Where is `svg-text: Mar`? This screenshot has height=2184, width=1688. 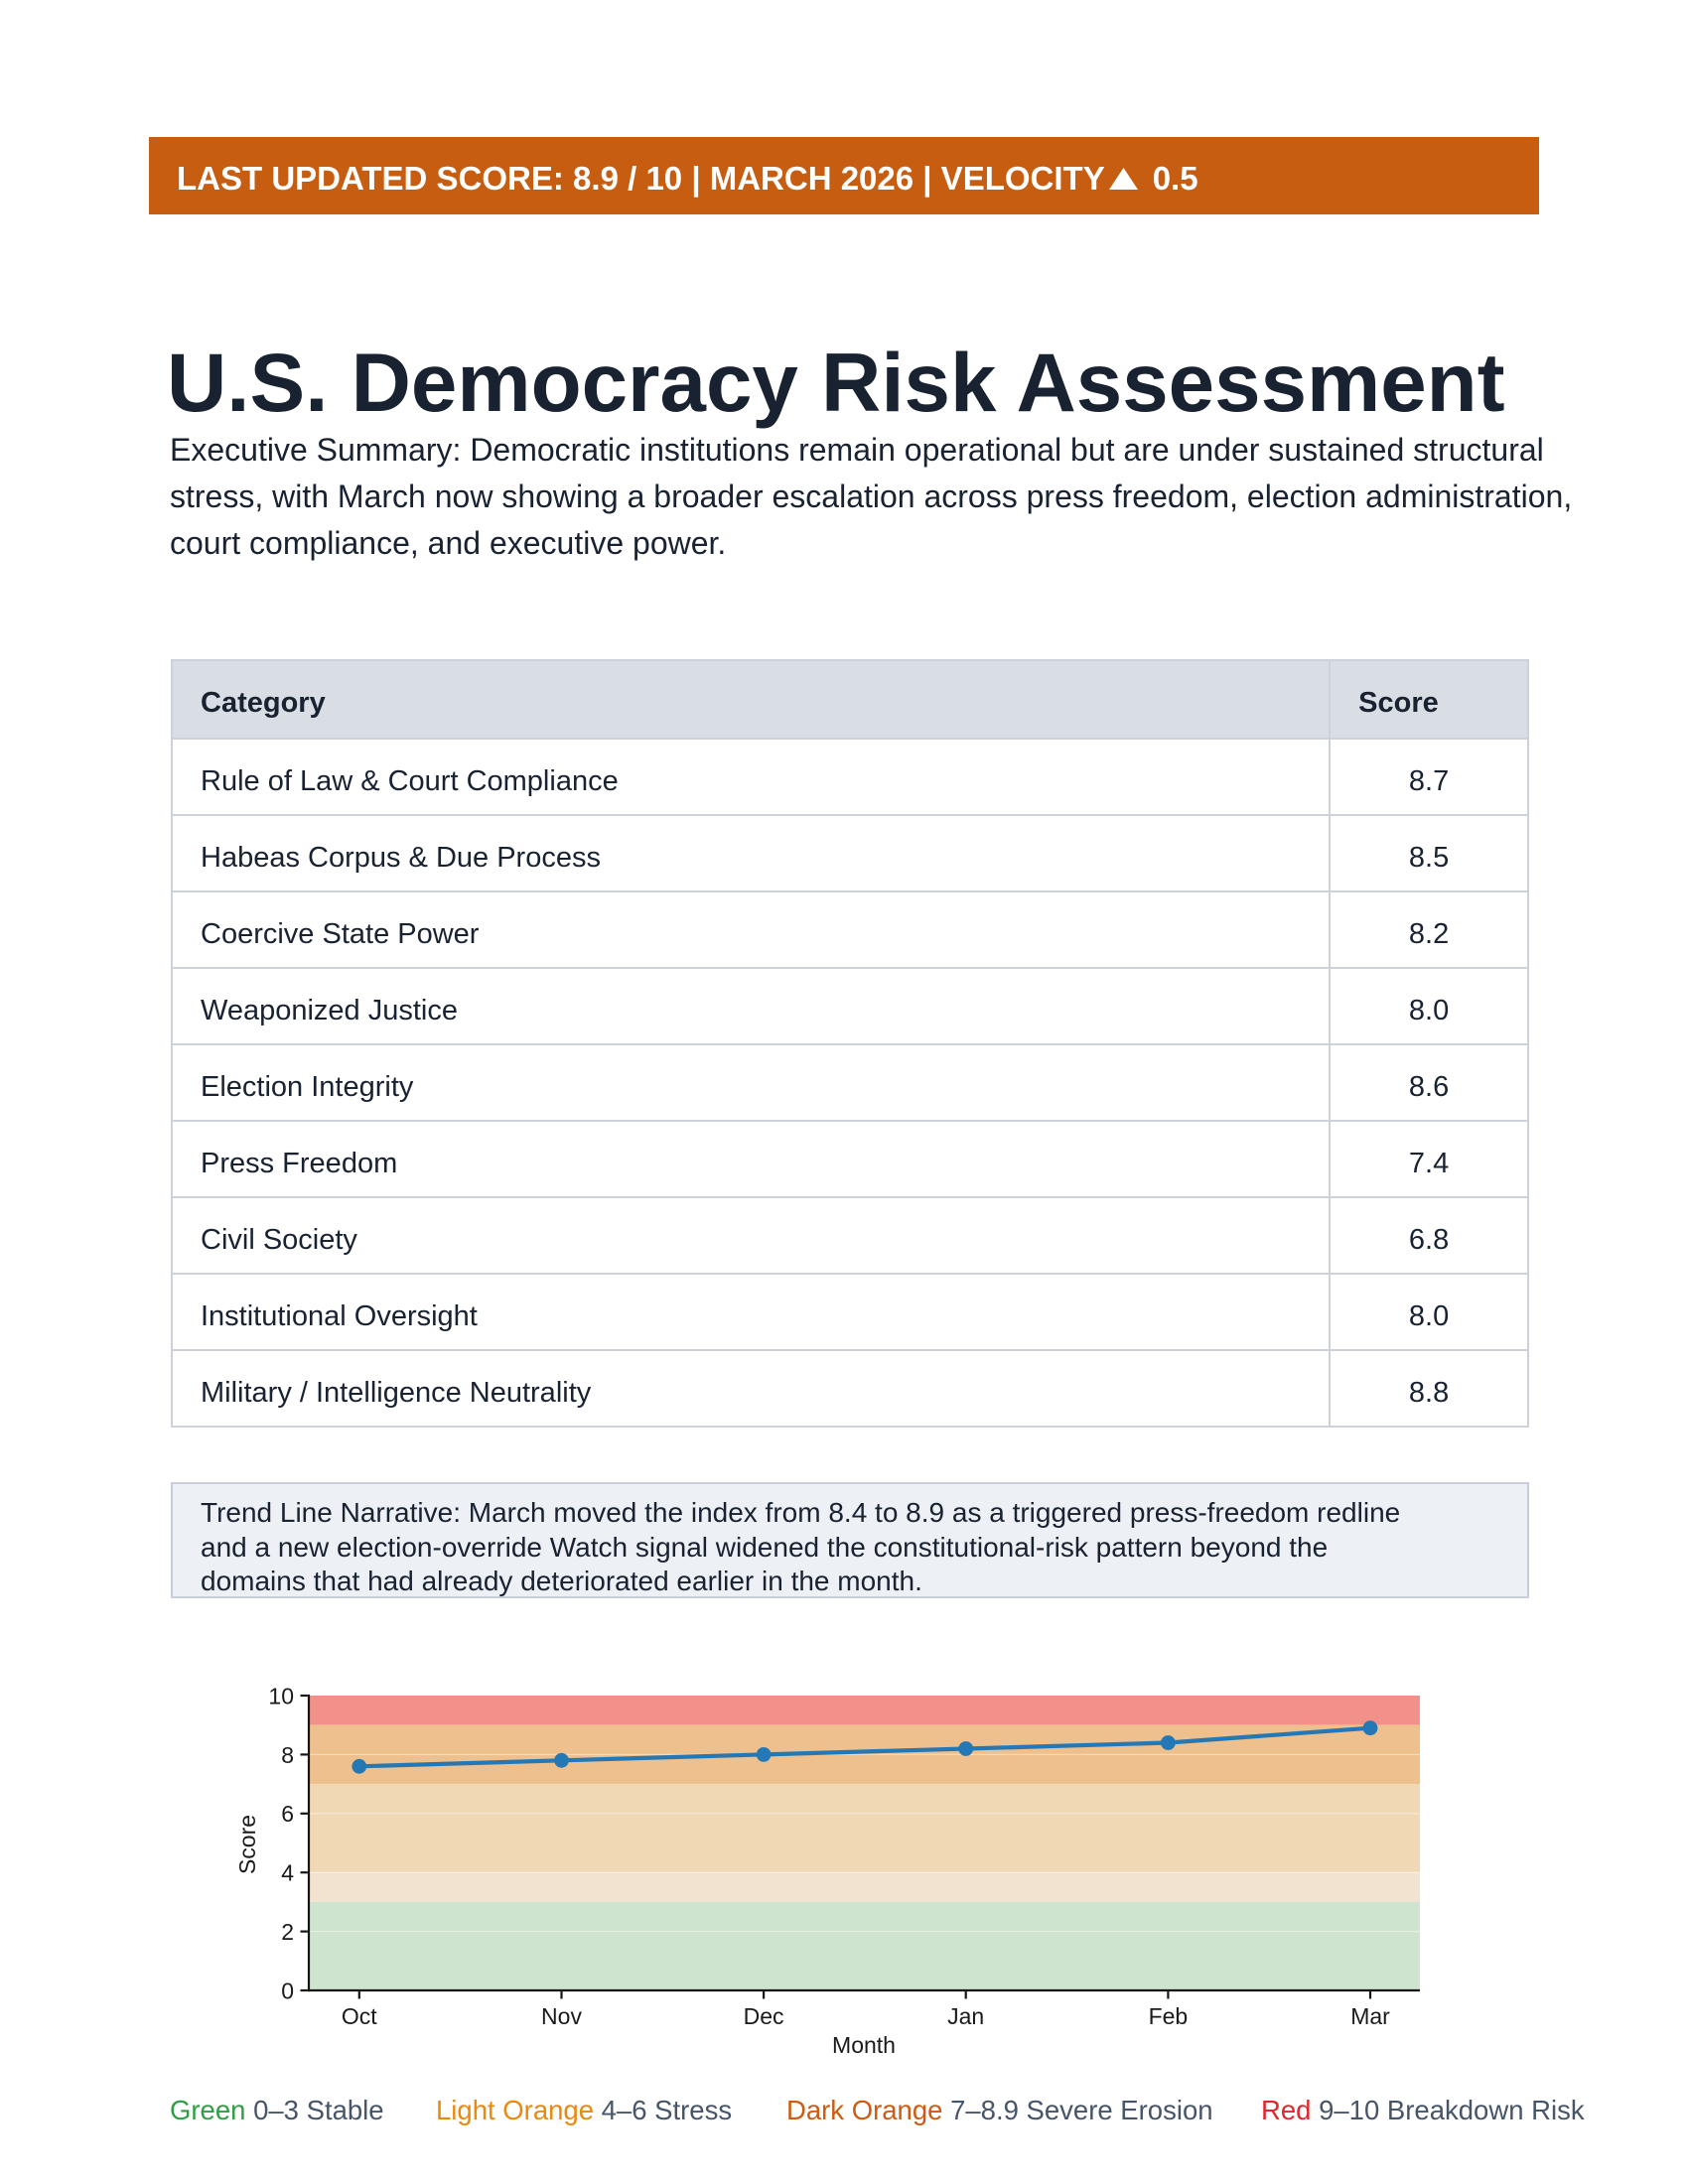
svg-text: Mar is located at coordinates (1370, 2016).